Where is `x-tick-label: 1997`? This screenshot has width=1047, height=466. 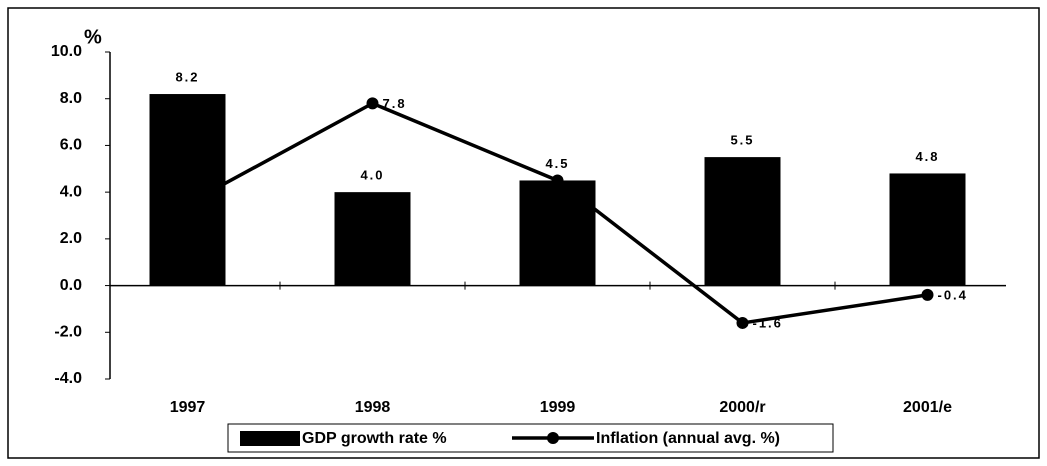
x-tick-label: 1997 is located at coordinates (188, 407).